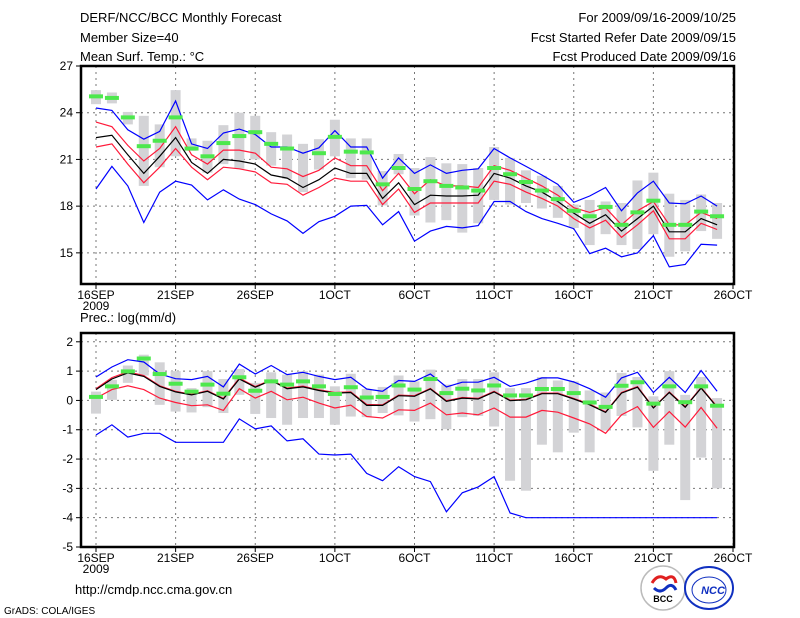  I want to click on x-tick-label: 16SEP, so click(95, 295).